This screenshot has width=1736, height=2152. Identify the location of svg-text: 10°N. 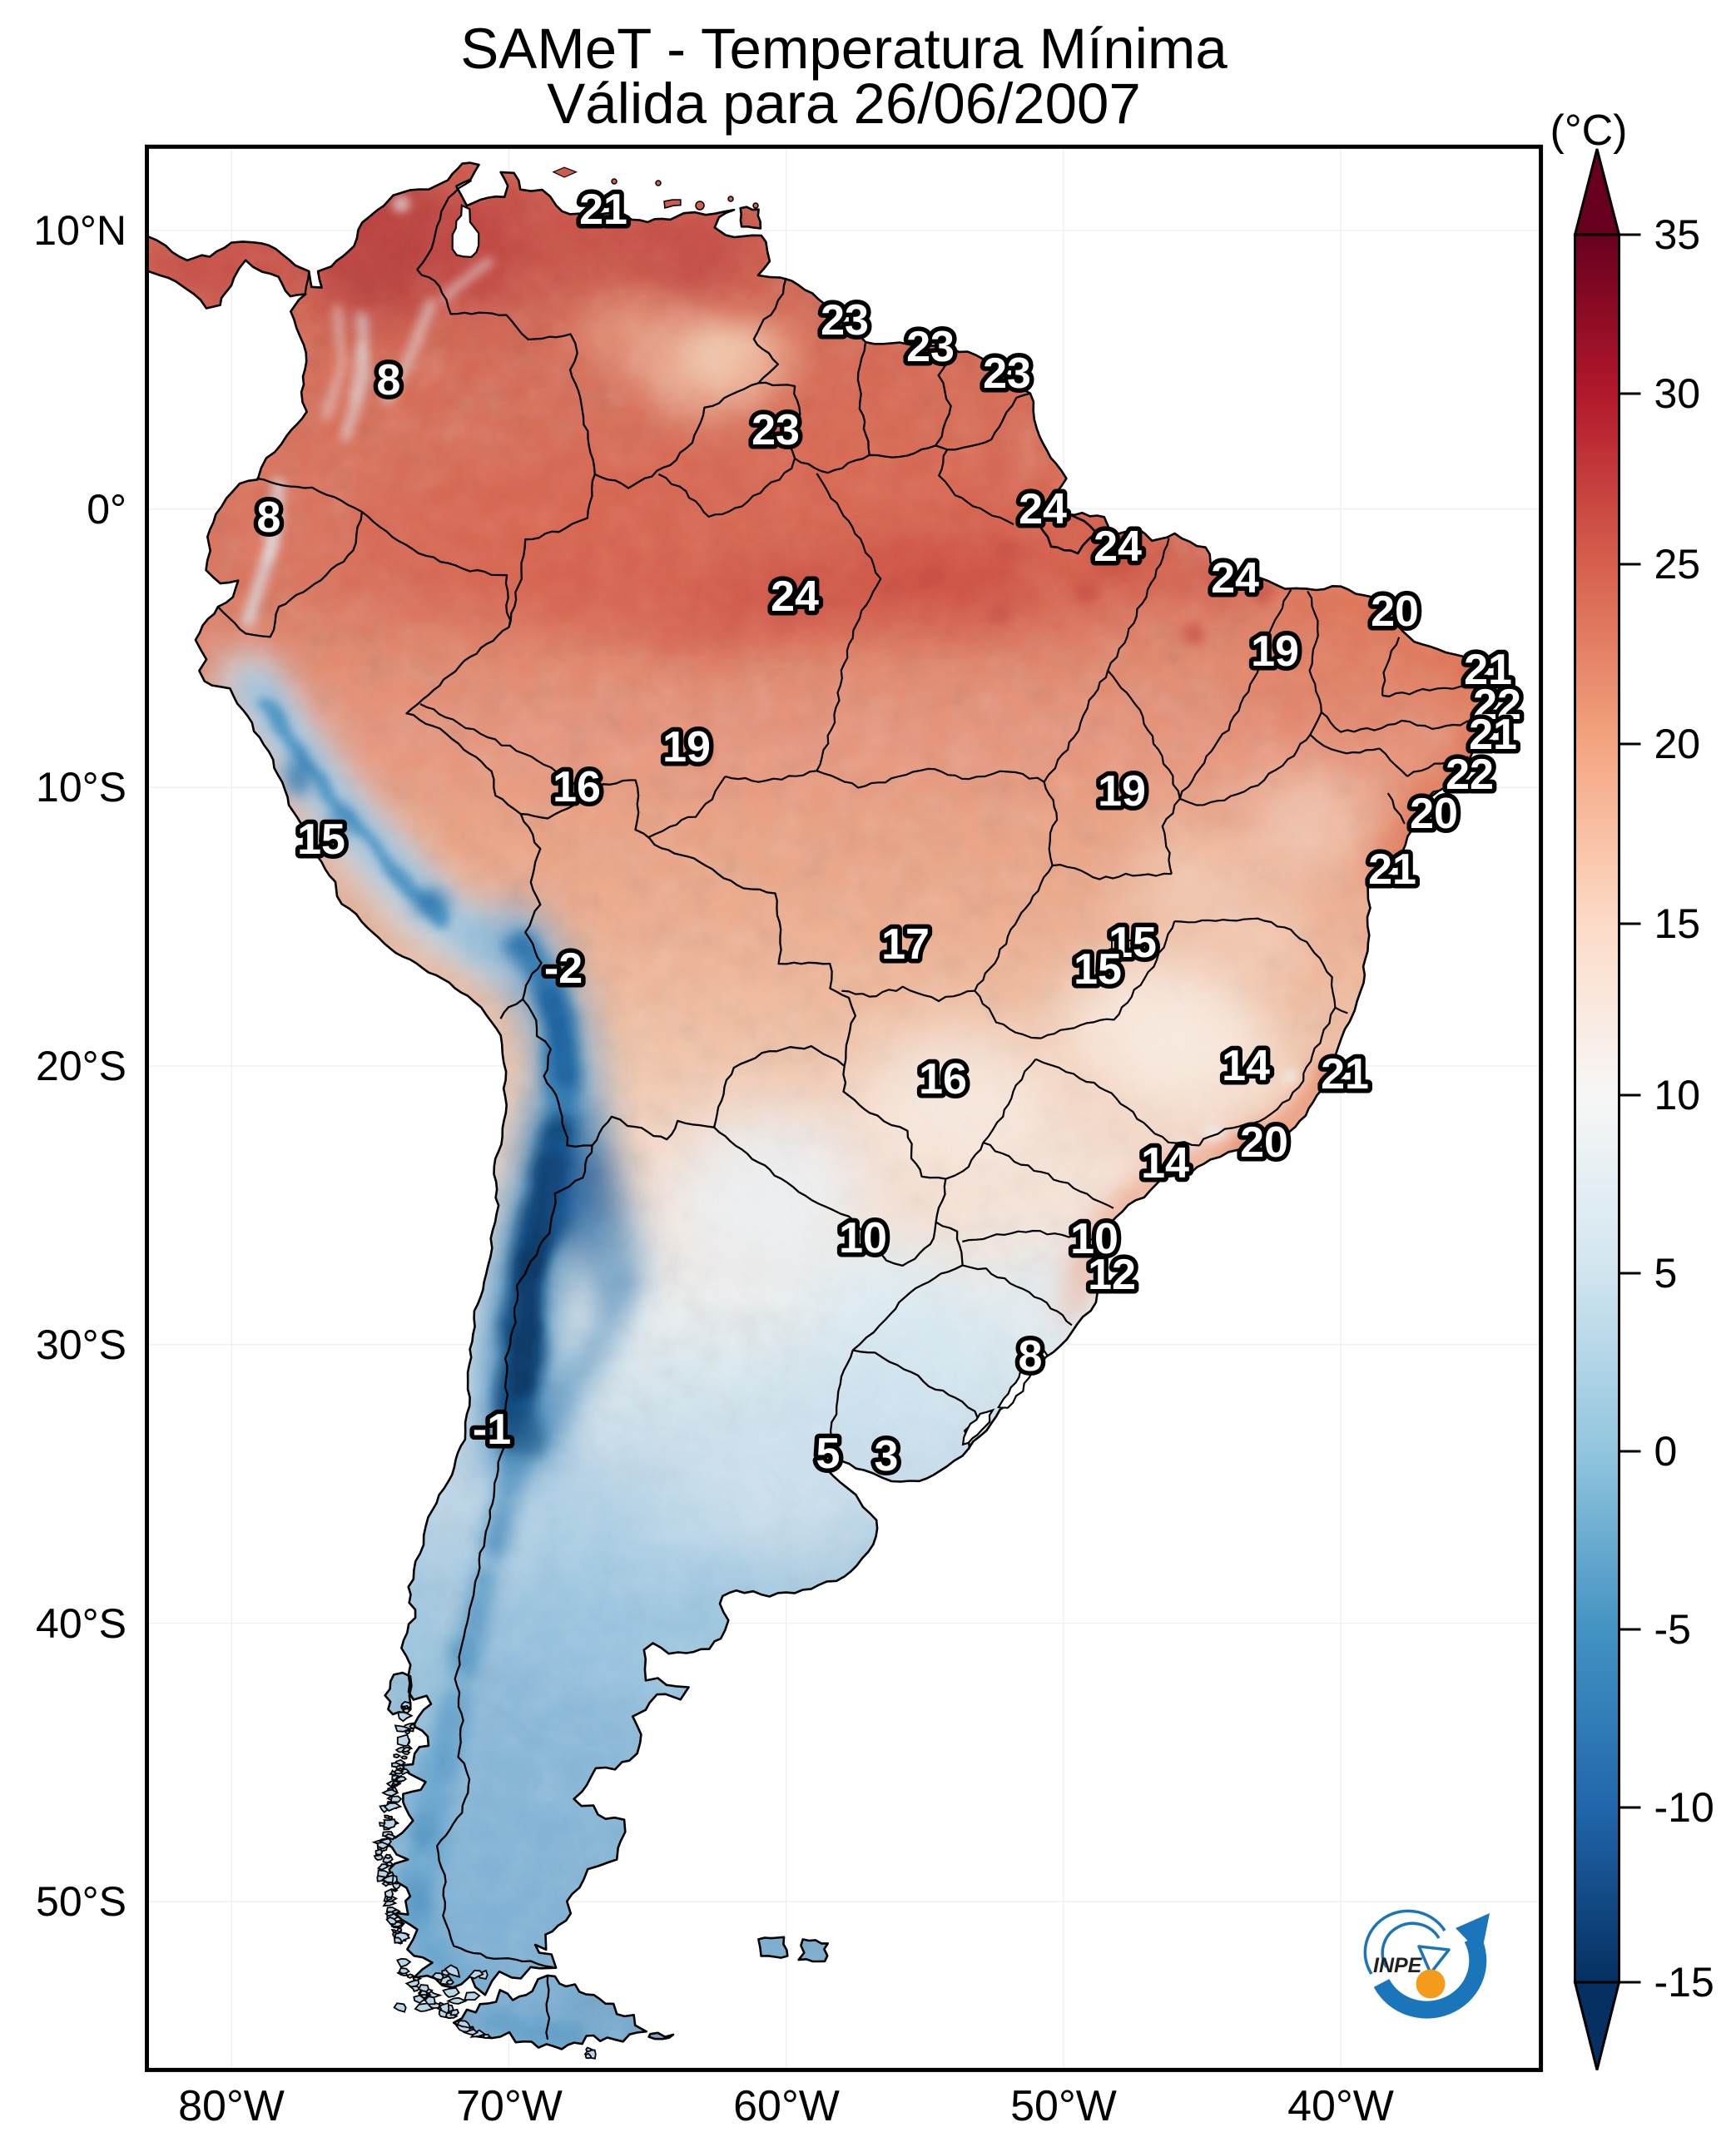
(79, 230).